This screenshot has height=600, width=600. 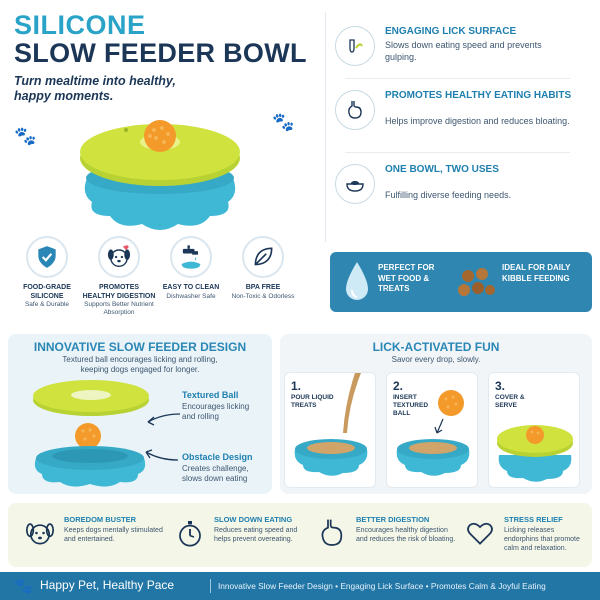 I want to click on badge-bpa-free: BPA FREE Non-Toxic & Odorless, so click(x=263, y=268).